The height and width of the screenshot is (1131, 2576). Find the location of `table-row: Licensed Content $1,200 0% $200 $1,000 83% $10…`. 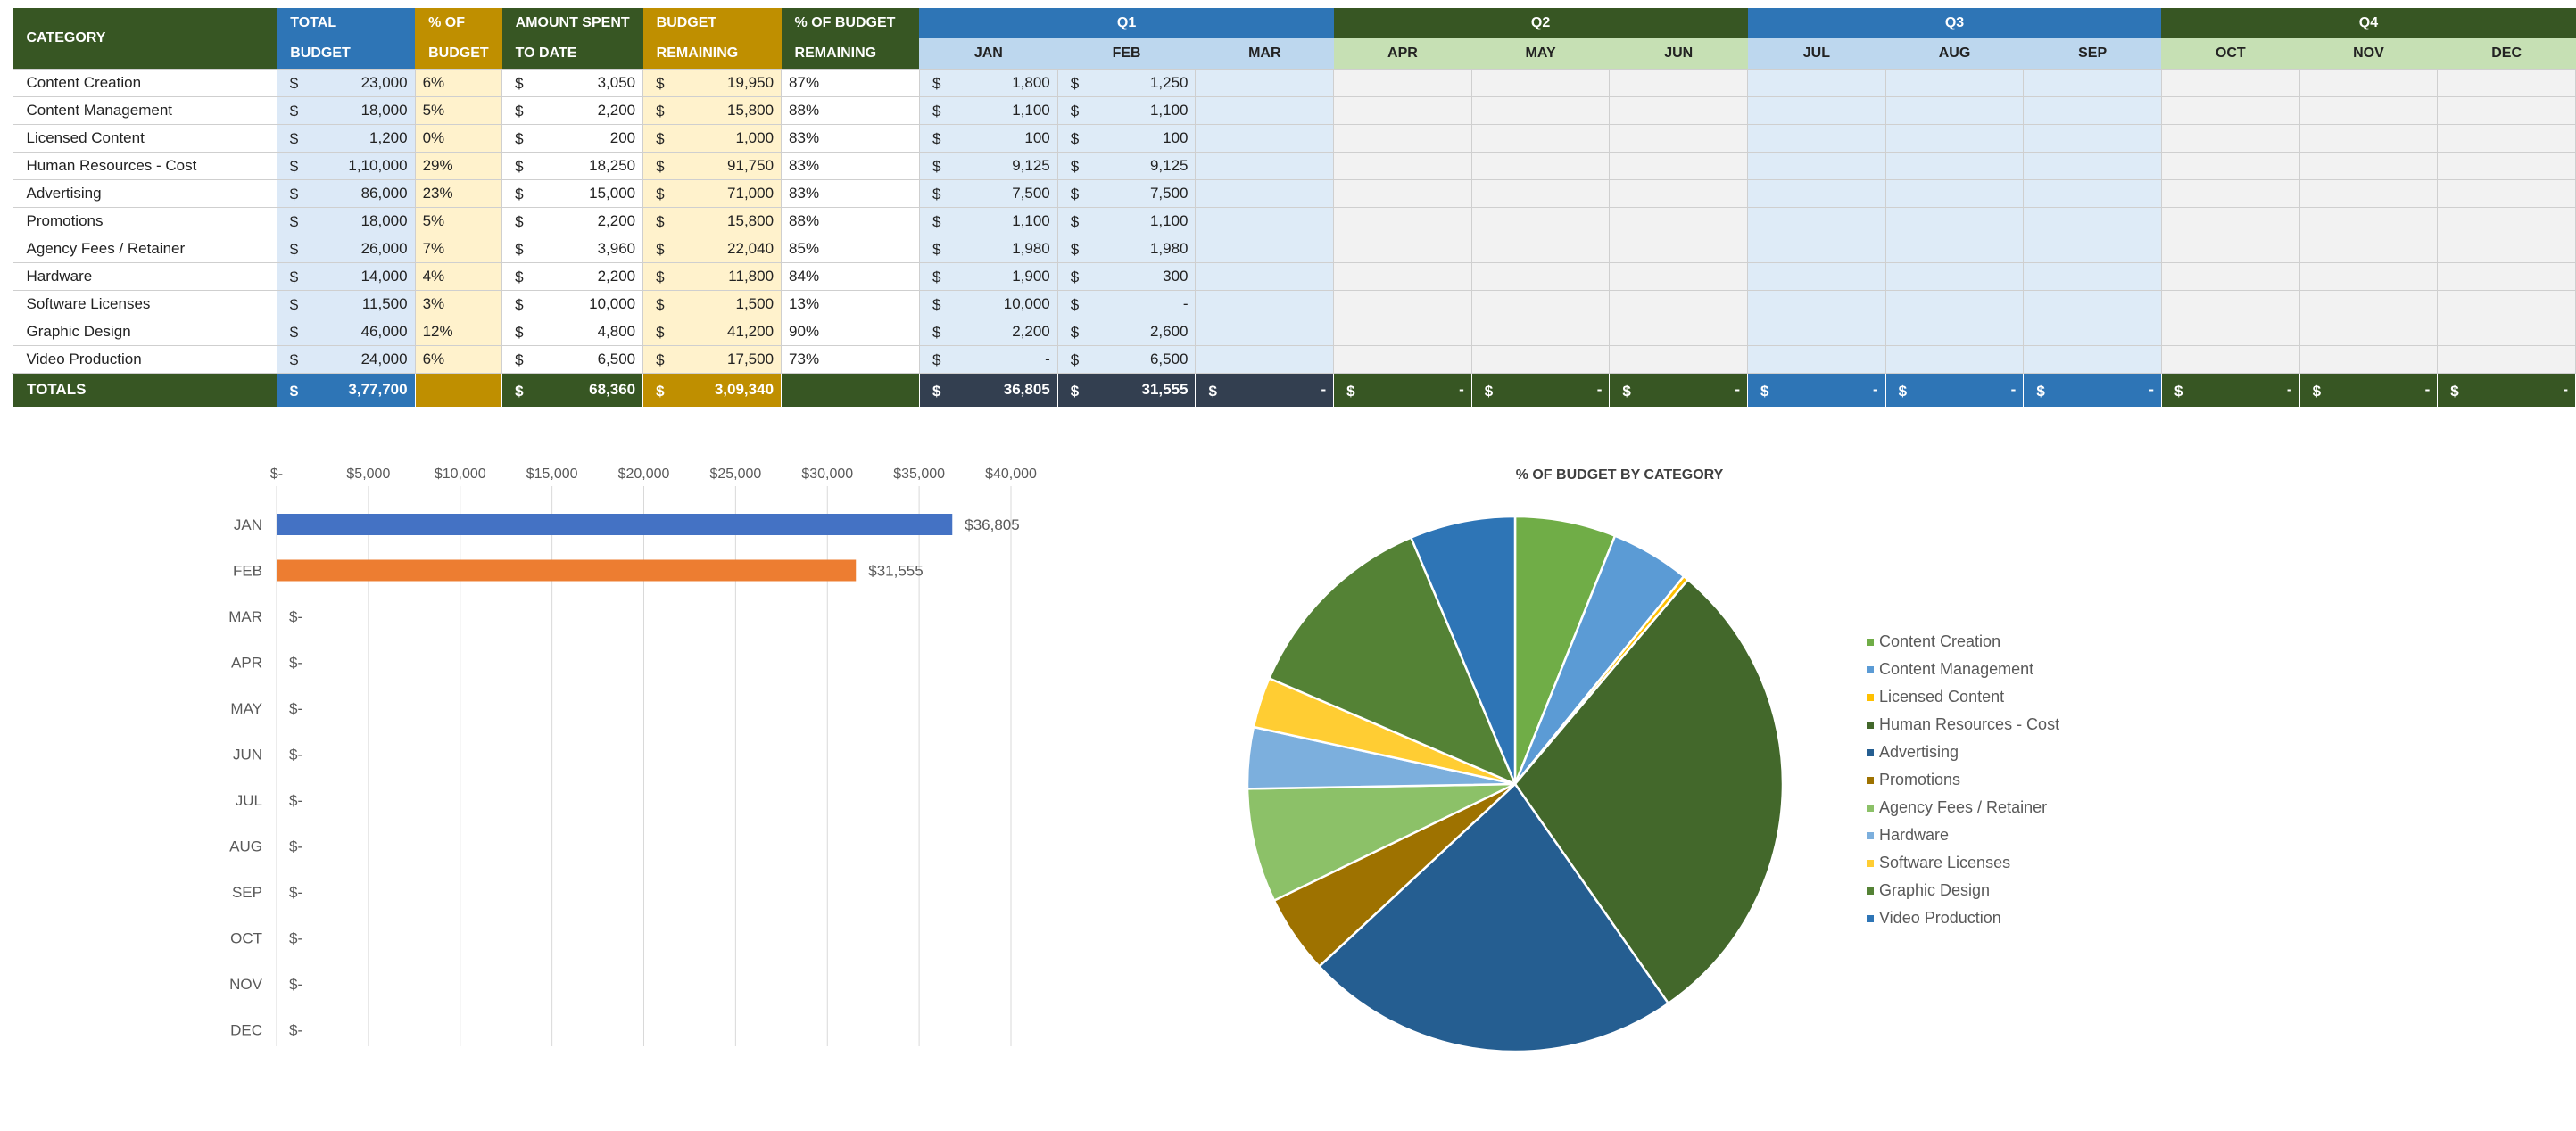

table-row: Licensed Content $1,200 0% $200 $1,000 83% $10… is located at coordinates (1294, 138).